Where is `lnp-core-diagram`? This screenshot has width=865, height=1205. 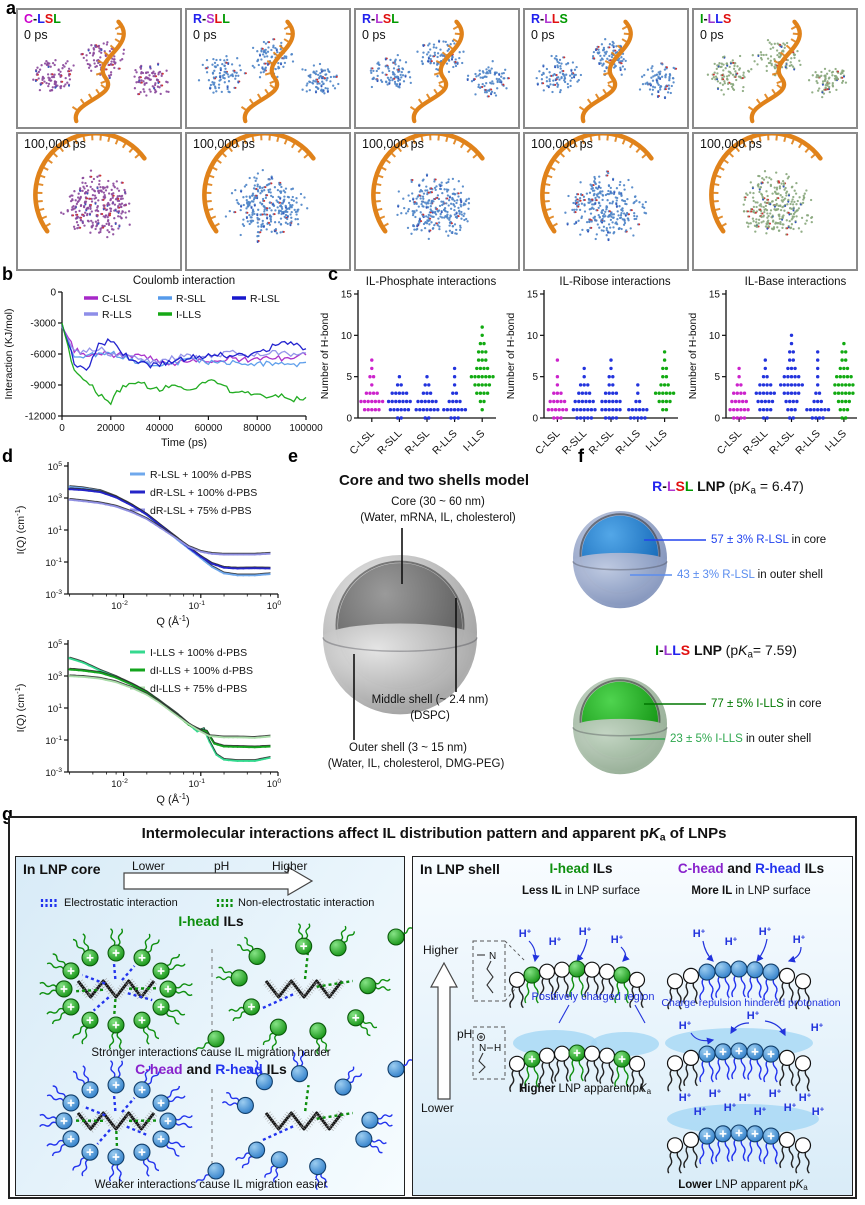
lnp-core-diagram is located at coordinates (228, 1028).